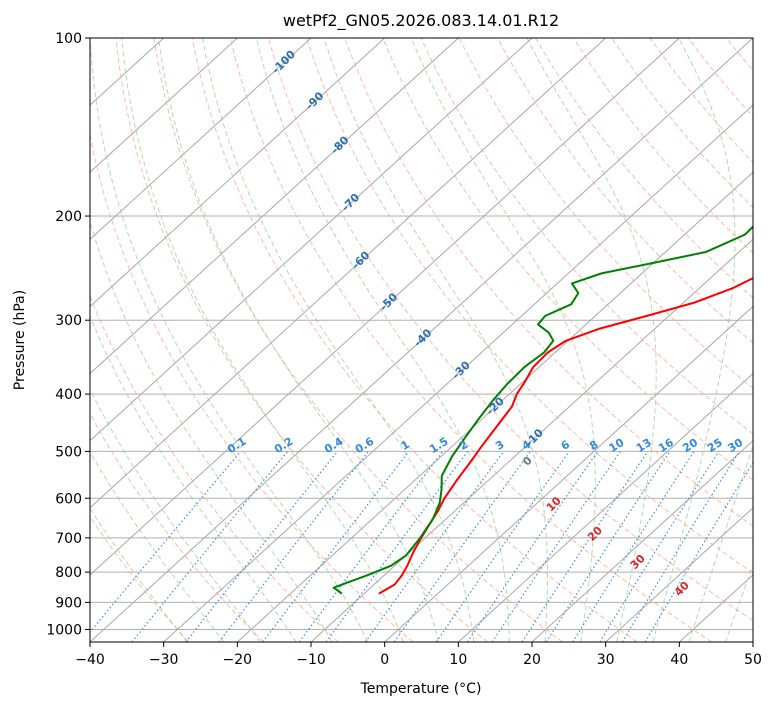  I want to click on x-tick-label: 40, so click(679, 660).